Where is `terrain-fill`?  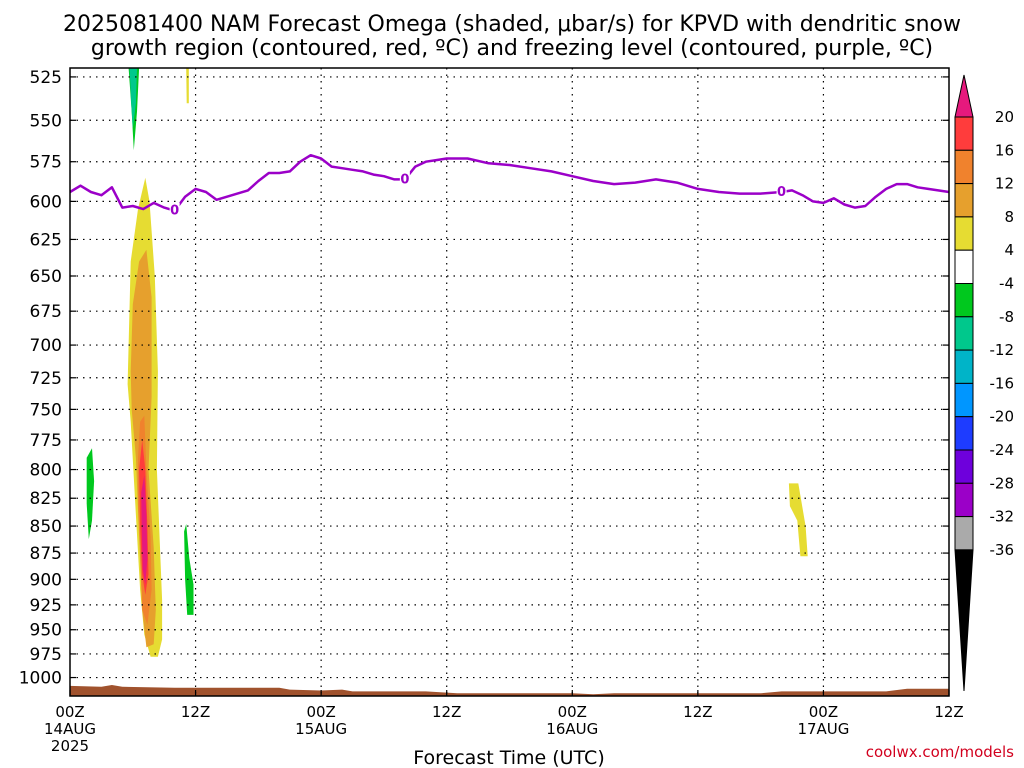
terrain-fill is located at coordinates (509, 690).